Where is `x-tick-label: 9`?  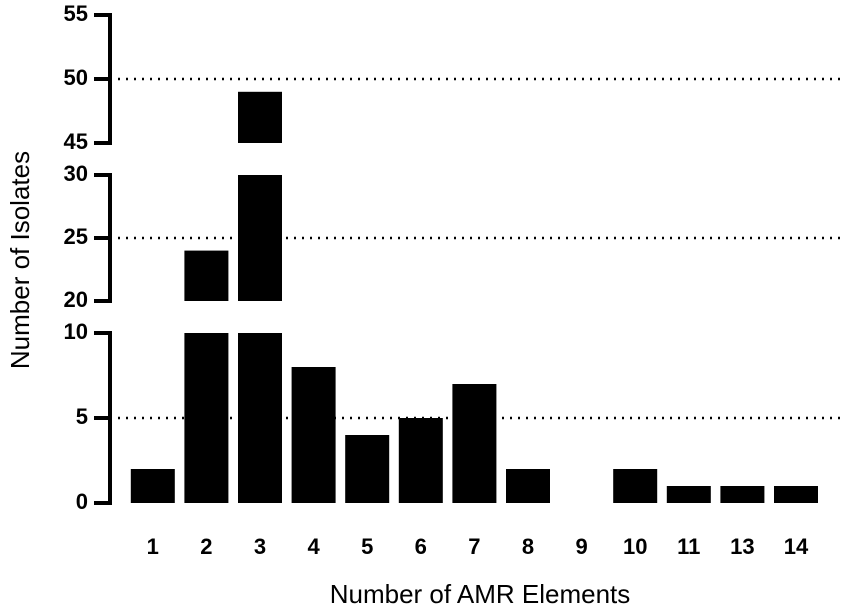 x-tick-label: 9 is located at coordinates (581, 546).